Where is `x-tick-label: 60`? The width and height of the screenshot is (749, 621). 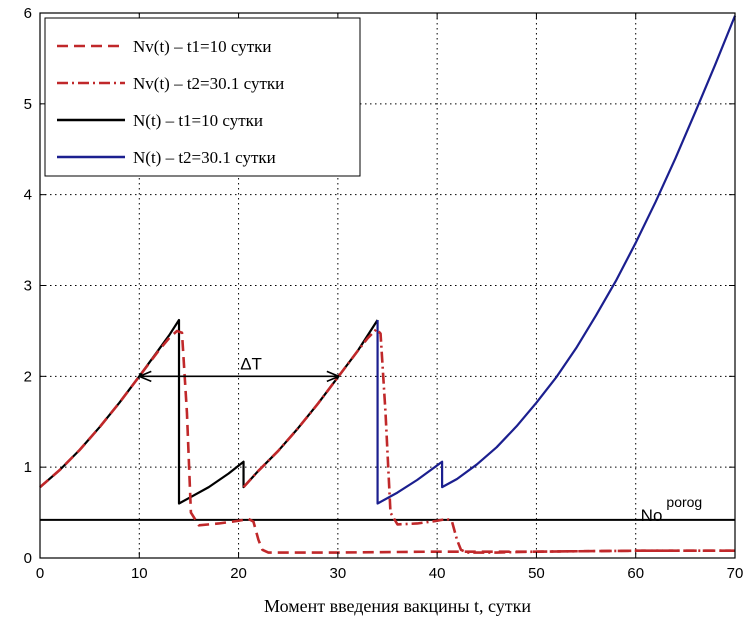
x-tick-label: 60 is located at coordinates (635, 573).